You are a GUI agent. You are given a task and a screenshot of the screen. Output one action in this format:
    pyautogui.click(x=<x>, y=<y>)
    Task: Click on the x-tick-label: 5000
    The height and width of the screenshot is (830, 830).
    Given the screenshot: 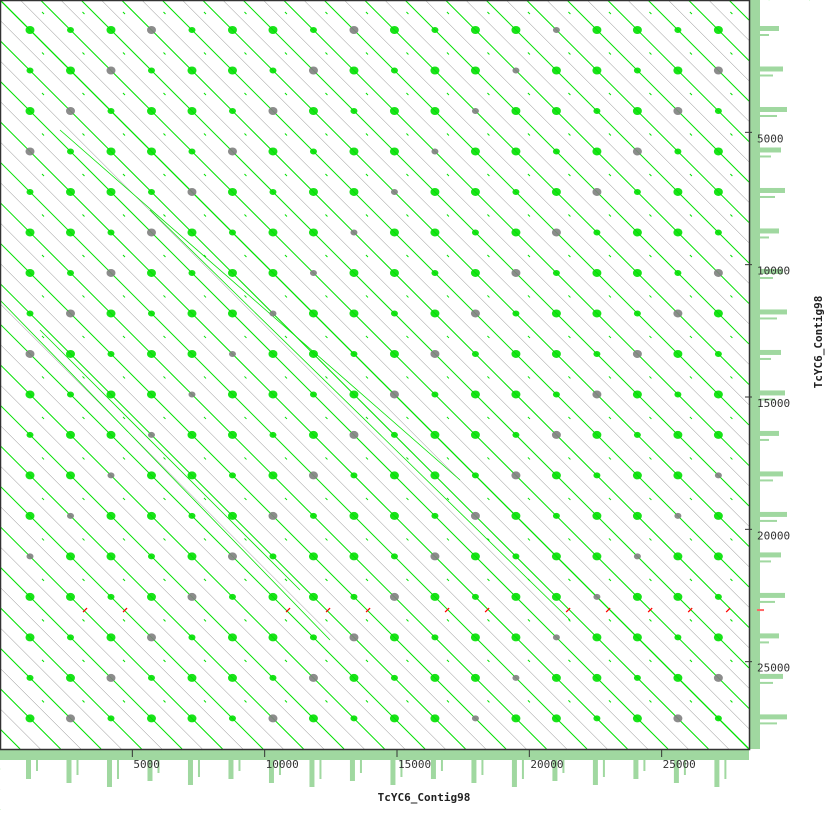 What is the action you would take?
    pyautogui.click(x=146, y=764)
    